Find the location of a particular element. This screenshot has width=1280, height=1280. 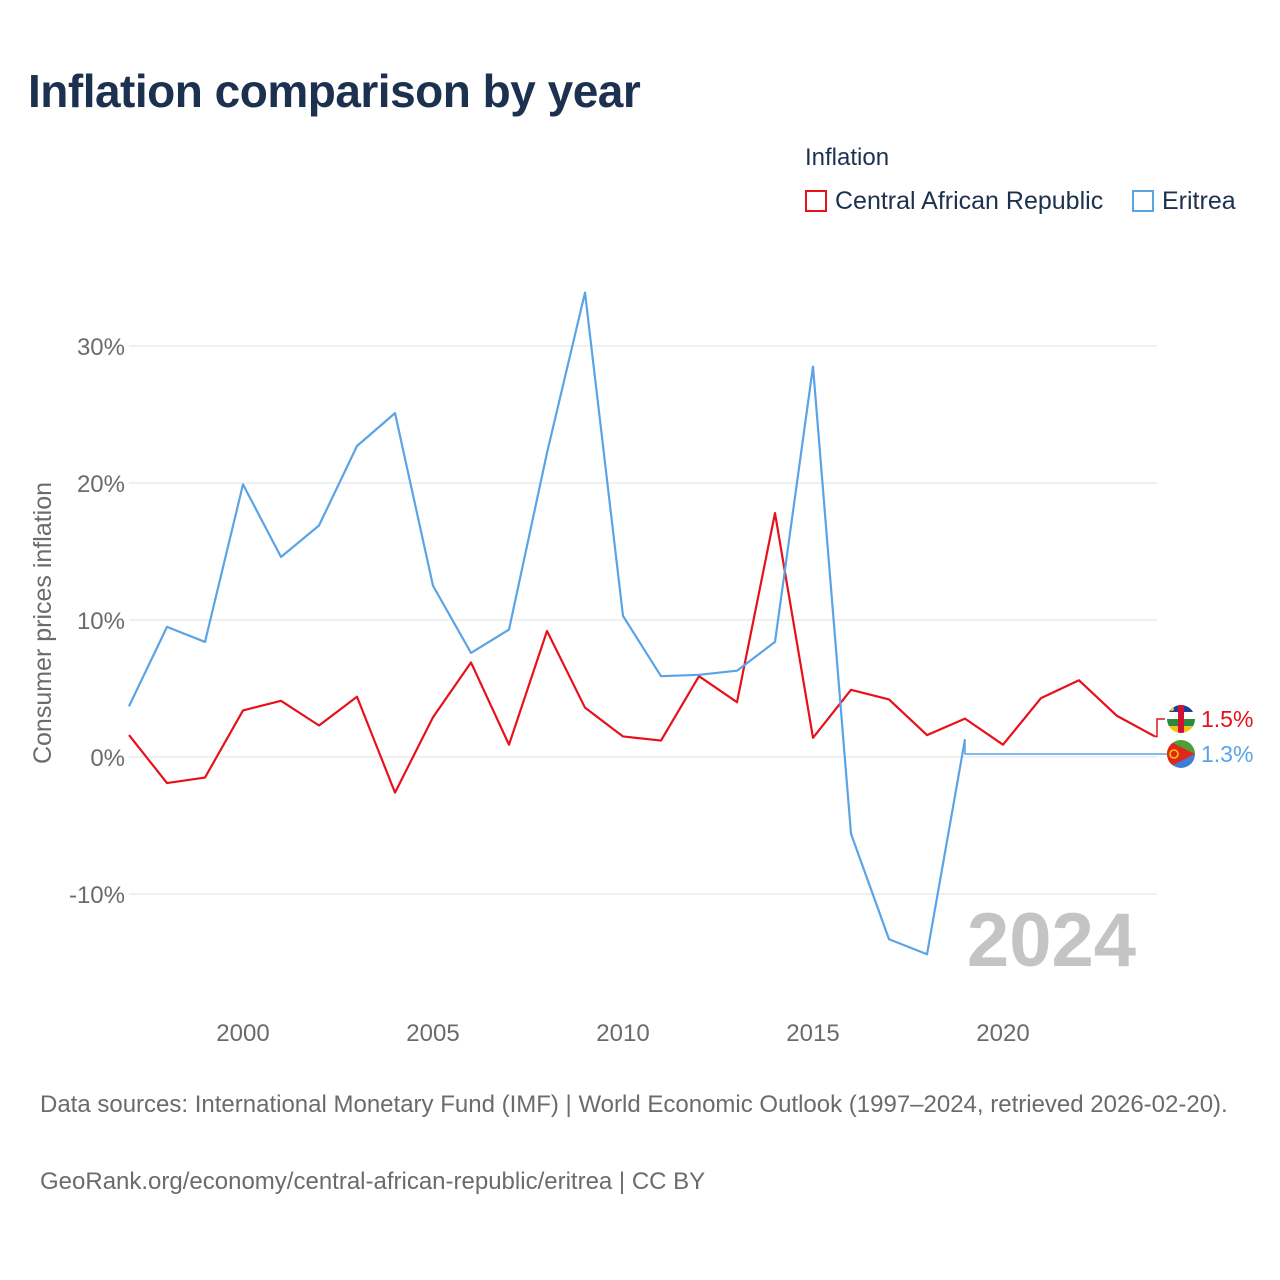

car-end-label: 1.5% is located at coordinates (1227, 719).